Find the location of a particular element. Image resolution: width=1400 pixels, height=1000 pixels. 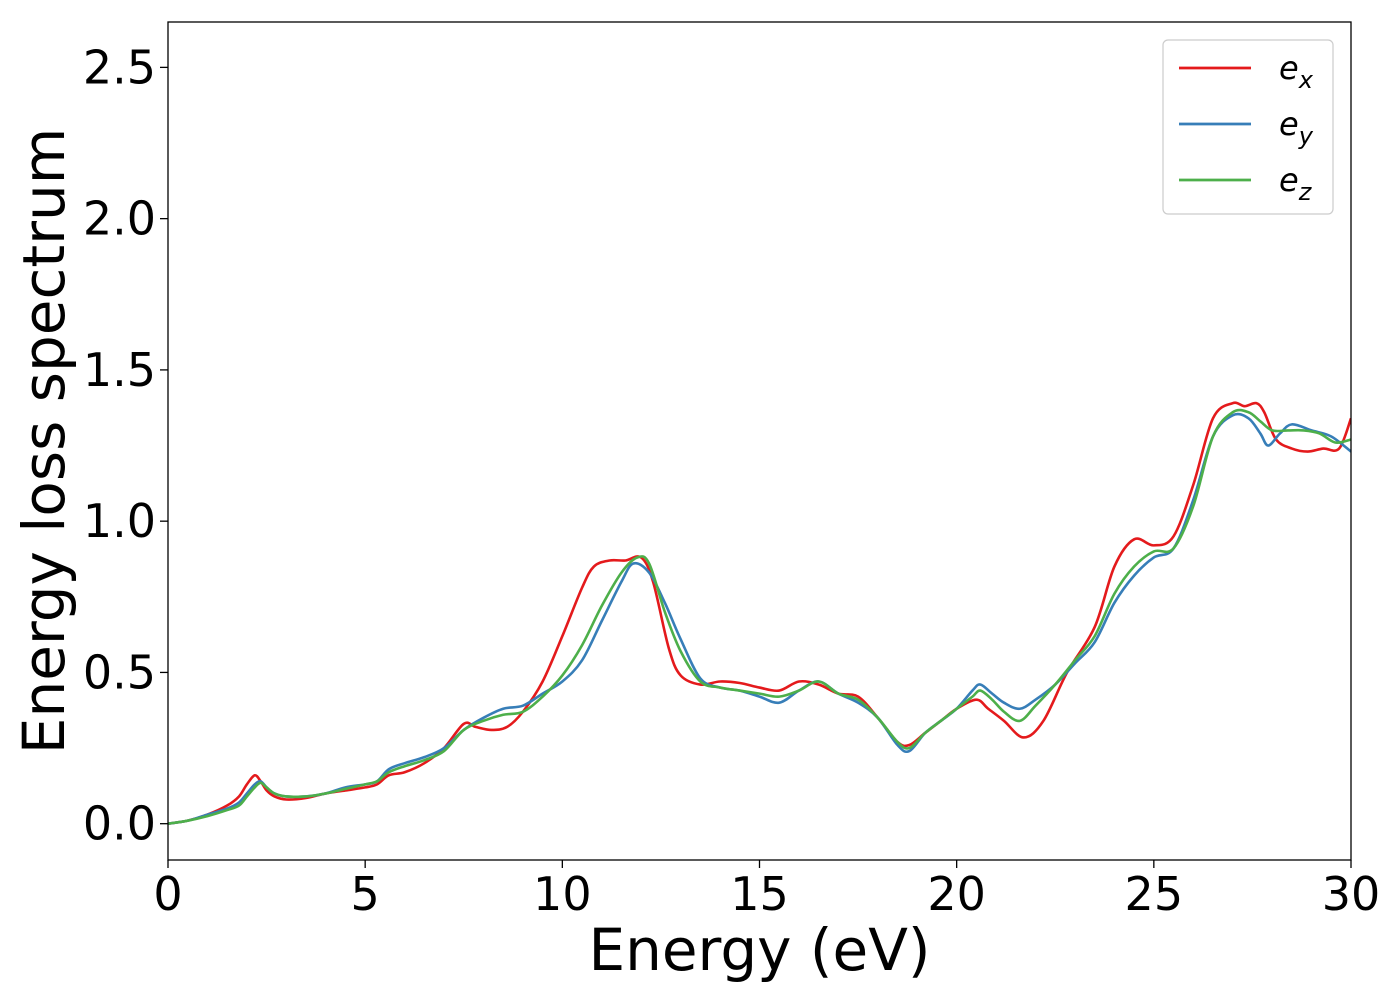

x-tick-label: 20 is located at coordinates (956, 894).